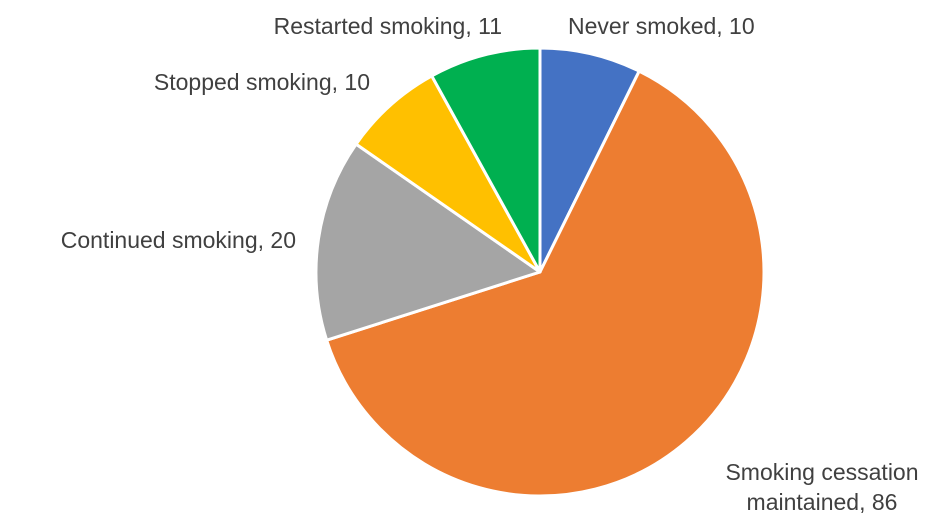 The height and width of the screenshot is (514, 940). I want to click on data-label-smoking-cessation-maintained: Smoking cessation maintained, 86, so click(821, 486).